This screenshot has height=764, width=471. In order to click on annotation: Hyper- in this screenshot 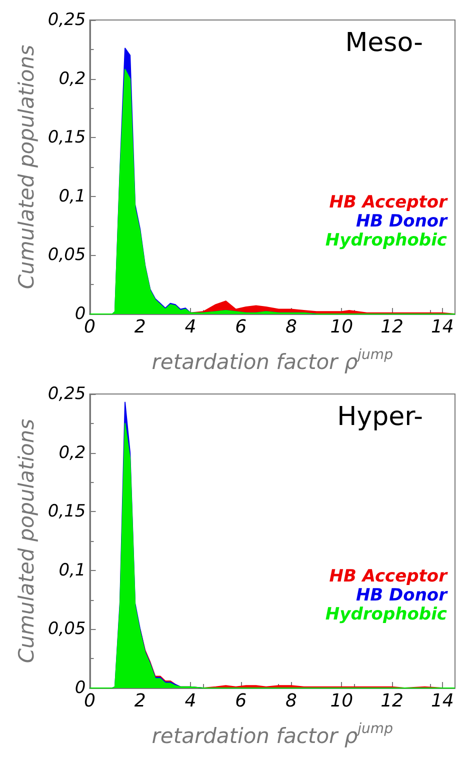, I will do `click(380, 417)`.